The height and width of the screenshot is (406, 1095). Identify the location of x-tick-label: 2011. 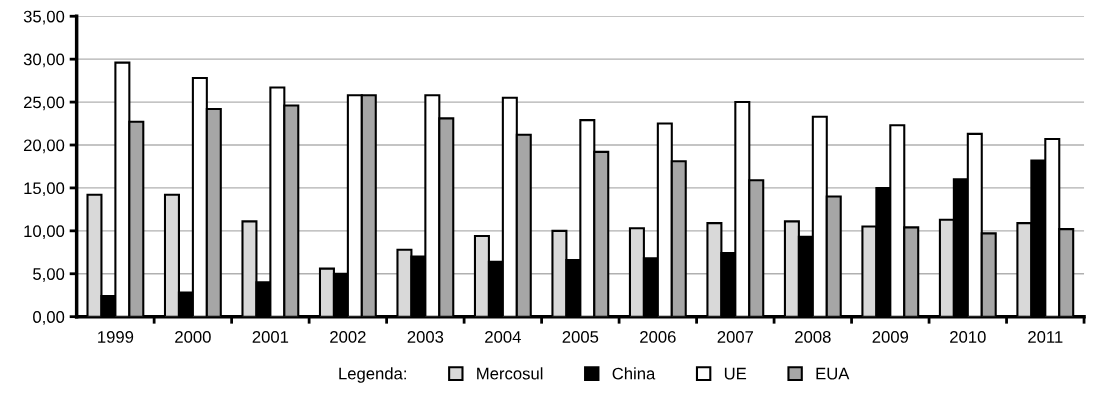
(1045, 337).